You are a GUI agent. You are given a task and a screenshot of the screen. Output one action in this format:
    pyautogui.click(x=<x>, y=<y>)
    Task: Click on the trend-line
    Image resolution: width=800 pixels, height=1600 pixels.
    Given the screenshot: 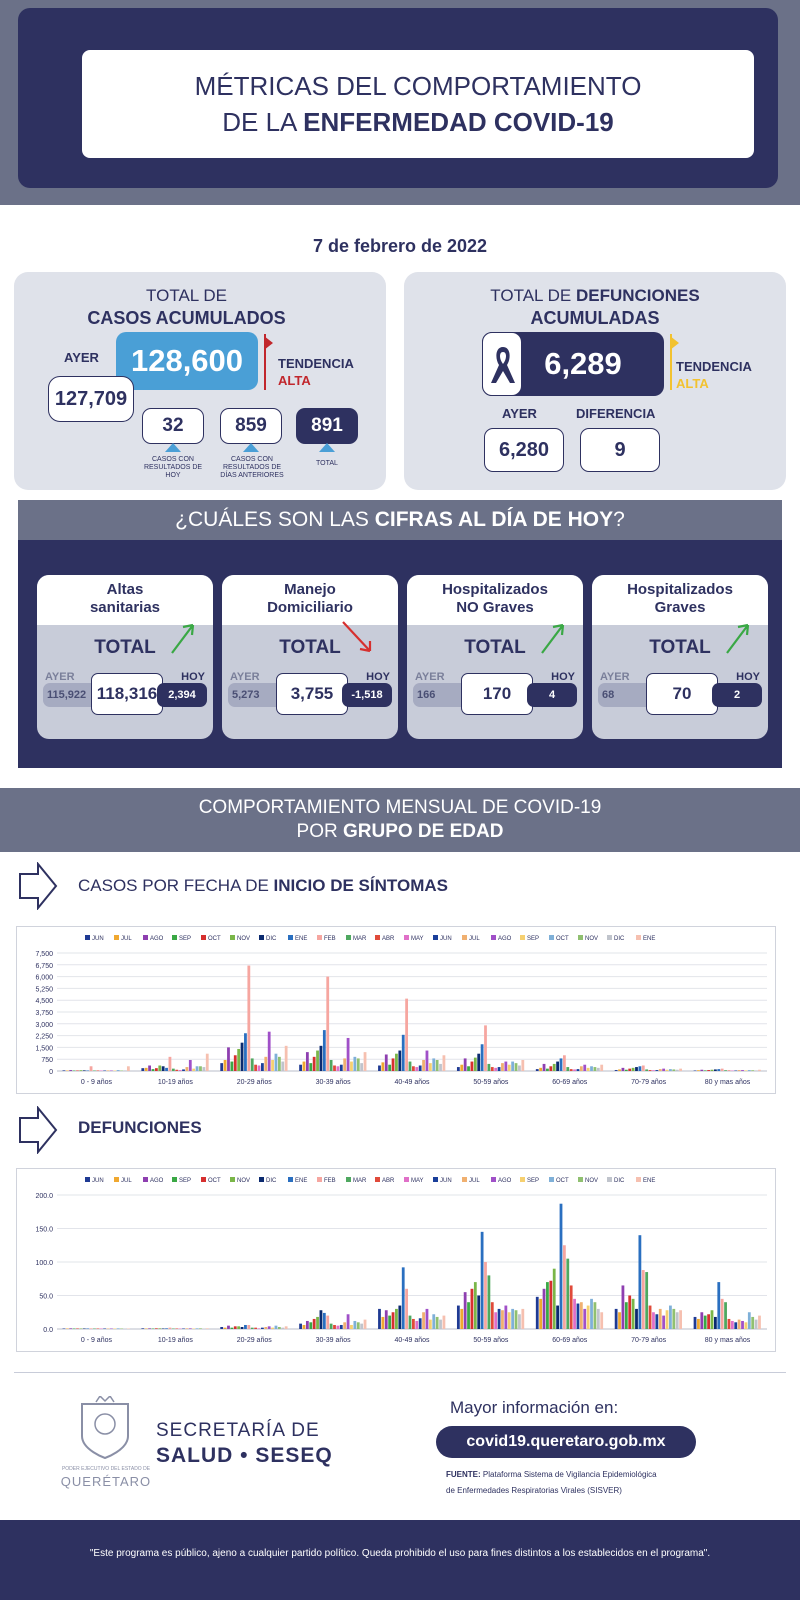 What is the action you would take?
    pyautogui.click(x=671, y=362)
    